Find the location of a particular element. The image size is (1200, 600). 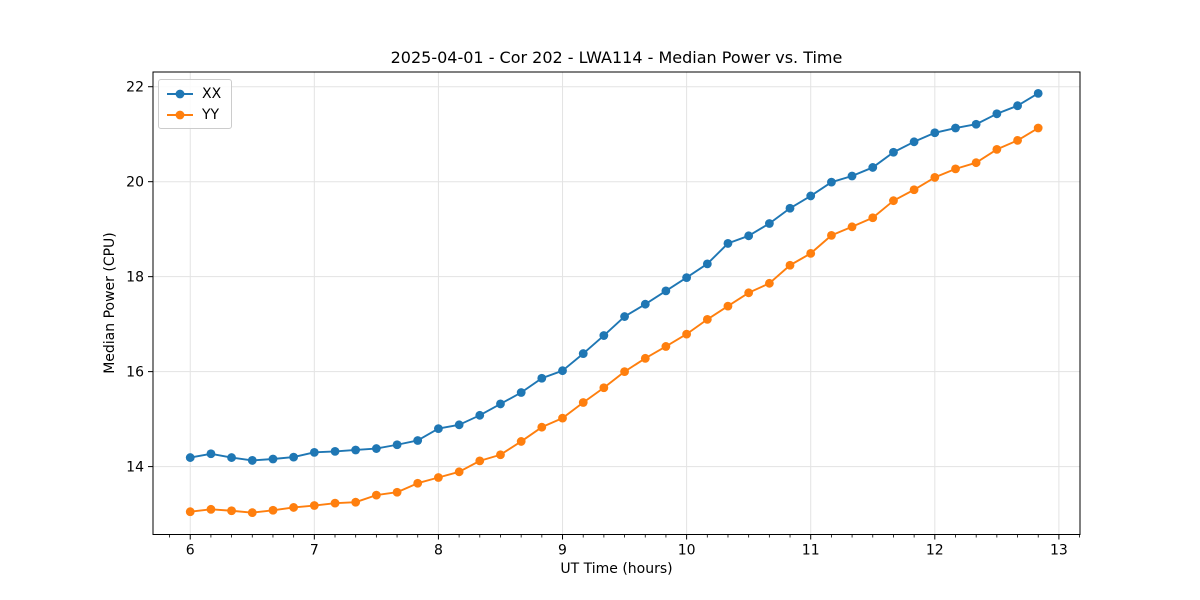

y-tick-label: 16 is located at coordinates (135, 373).